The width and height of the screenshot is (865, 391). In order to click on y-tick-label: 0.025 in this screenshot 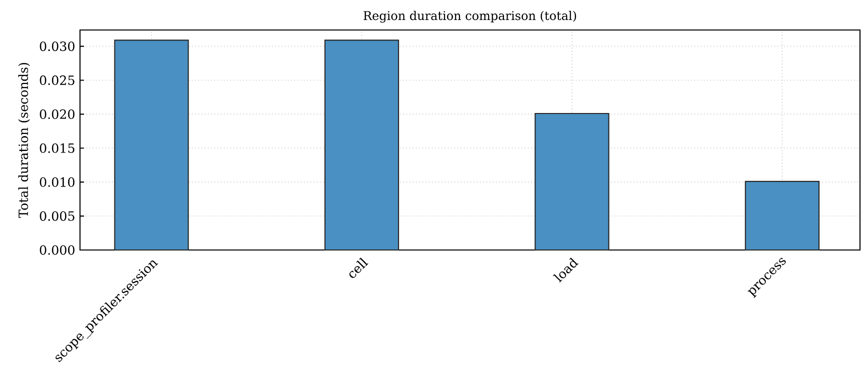, I will do `click(57, 80)`.